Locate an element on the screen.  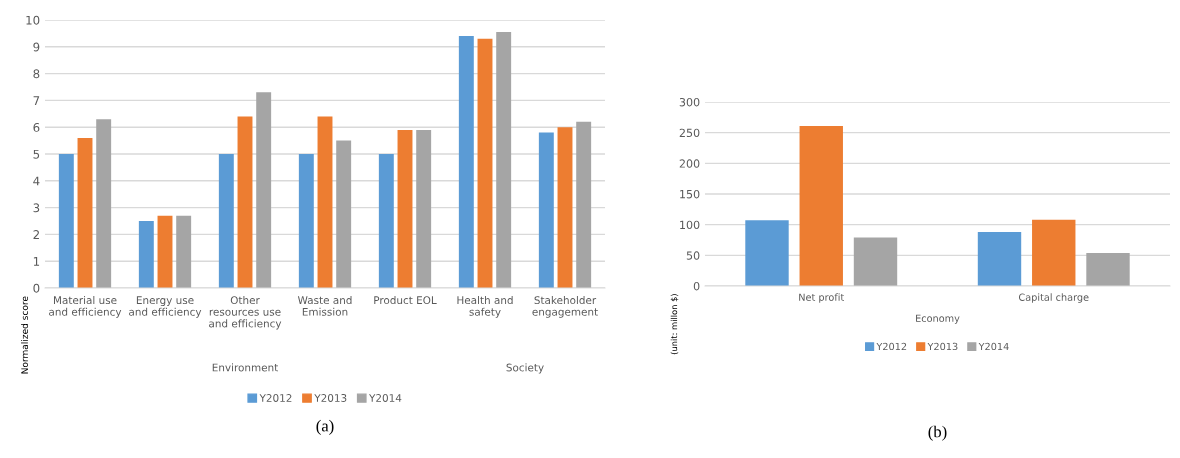
y-tick-label: 1 is located at coordinates (36, 261).